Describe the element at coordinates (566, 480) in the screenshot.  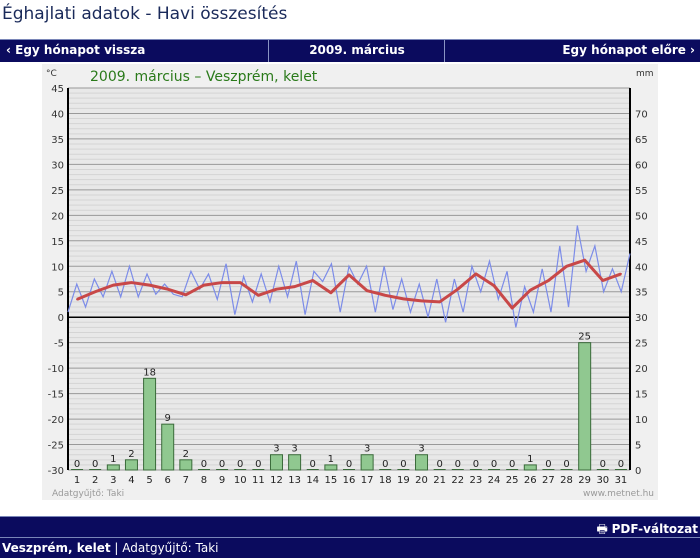
I see `day-tick-label: 28` at that location.